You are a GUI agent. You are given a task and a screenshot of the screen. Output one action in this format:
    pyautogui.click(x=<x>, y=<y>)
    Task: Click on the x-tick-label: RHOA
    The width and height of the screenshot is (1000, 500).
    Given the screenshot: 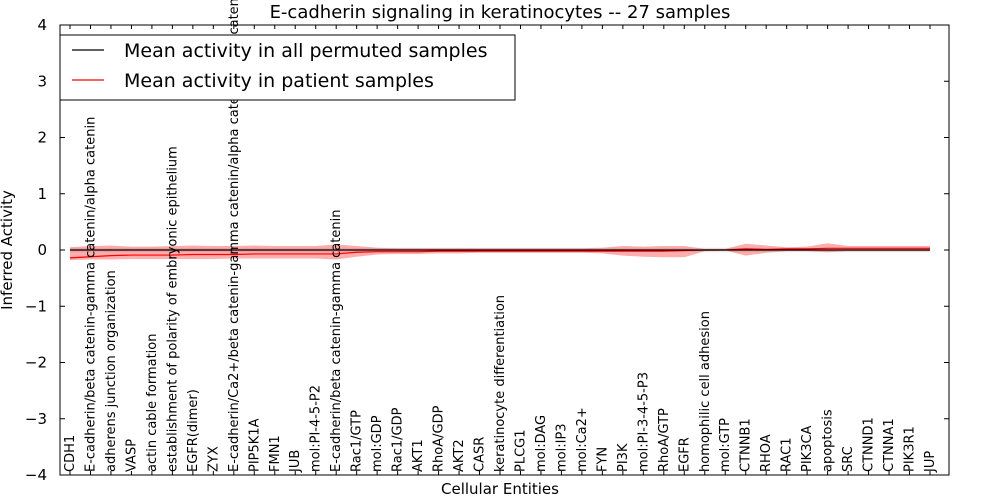 What is the action you would take?
    pyautogui.click(x=766, y=453)
    